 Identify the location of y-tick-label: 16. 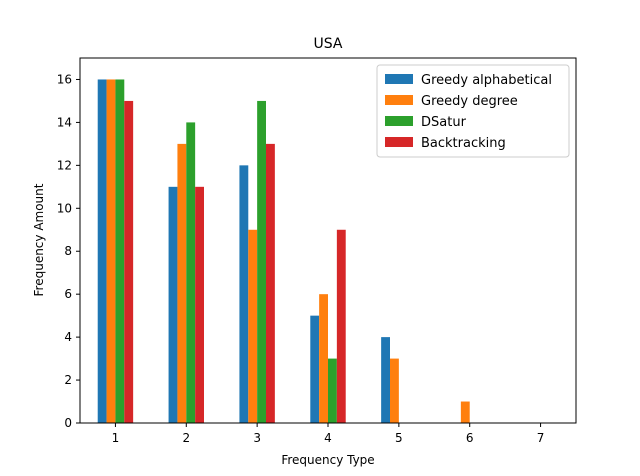
(64, 79).